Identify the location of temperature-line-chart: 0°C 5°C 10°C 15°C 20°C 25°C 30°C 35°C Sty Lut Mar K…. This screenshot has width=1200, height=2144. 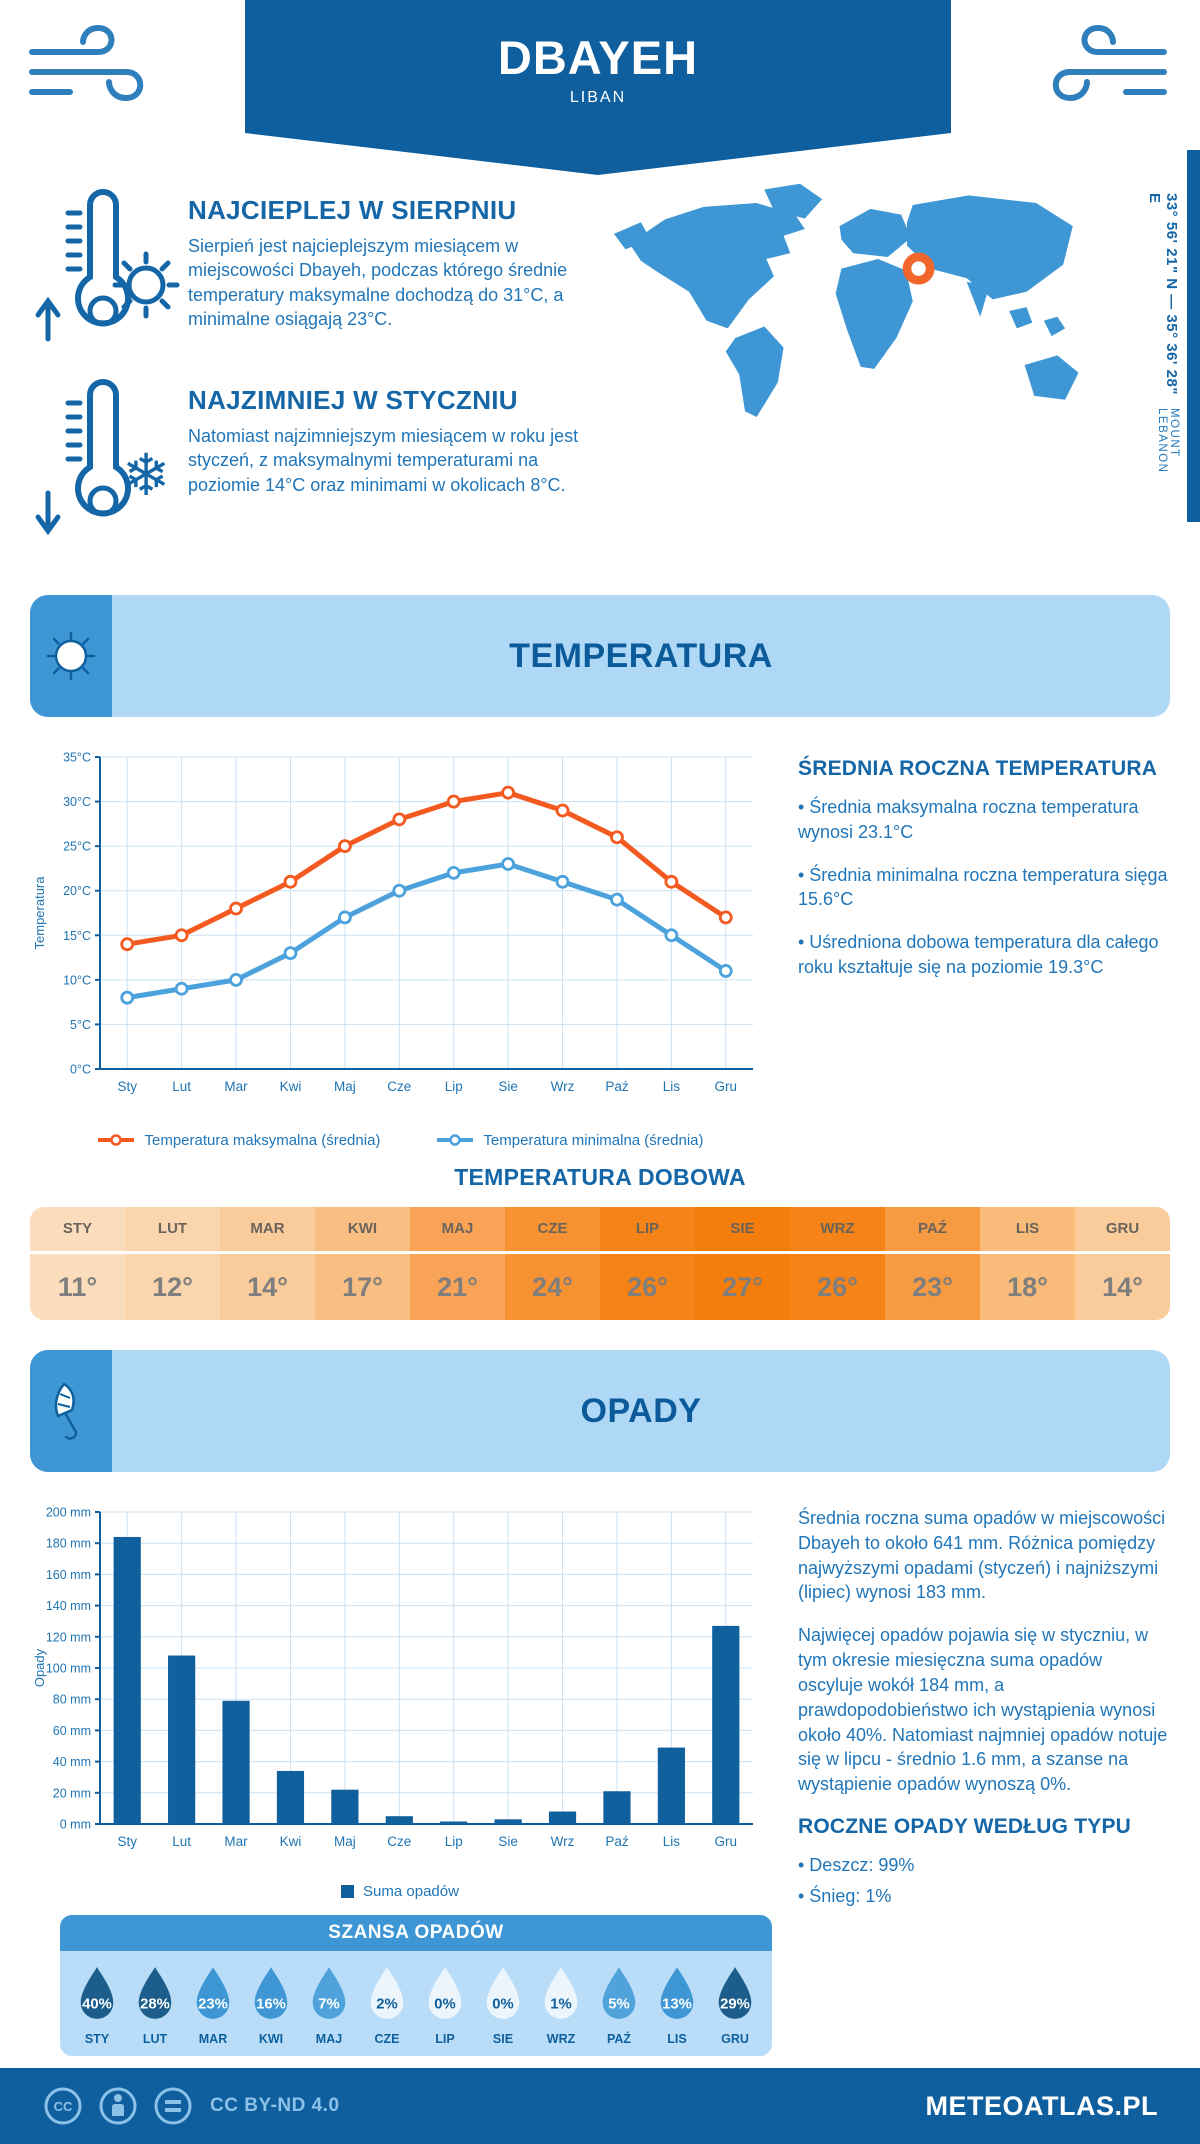
(392, 922).